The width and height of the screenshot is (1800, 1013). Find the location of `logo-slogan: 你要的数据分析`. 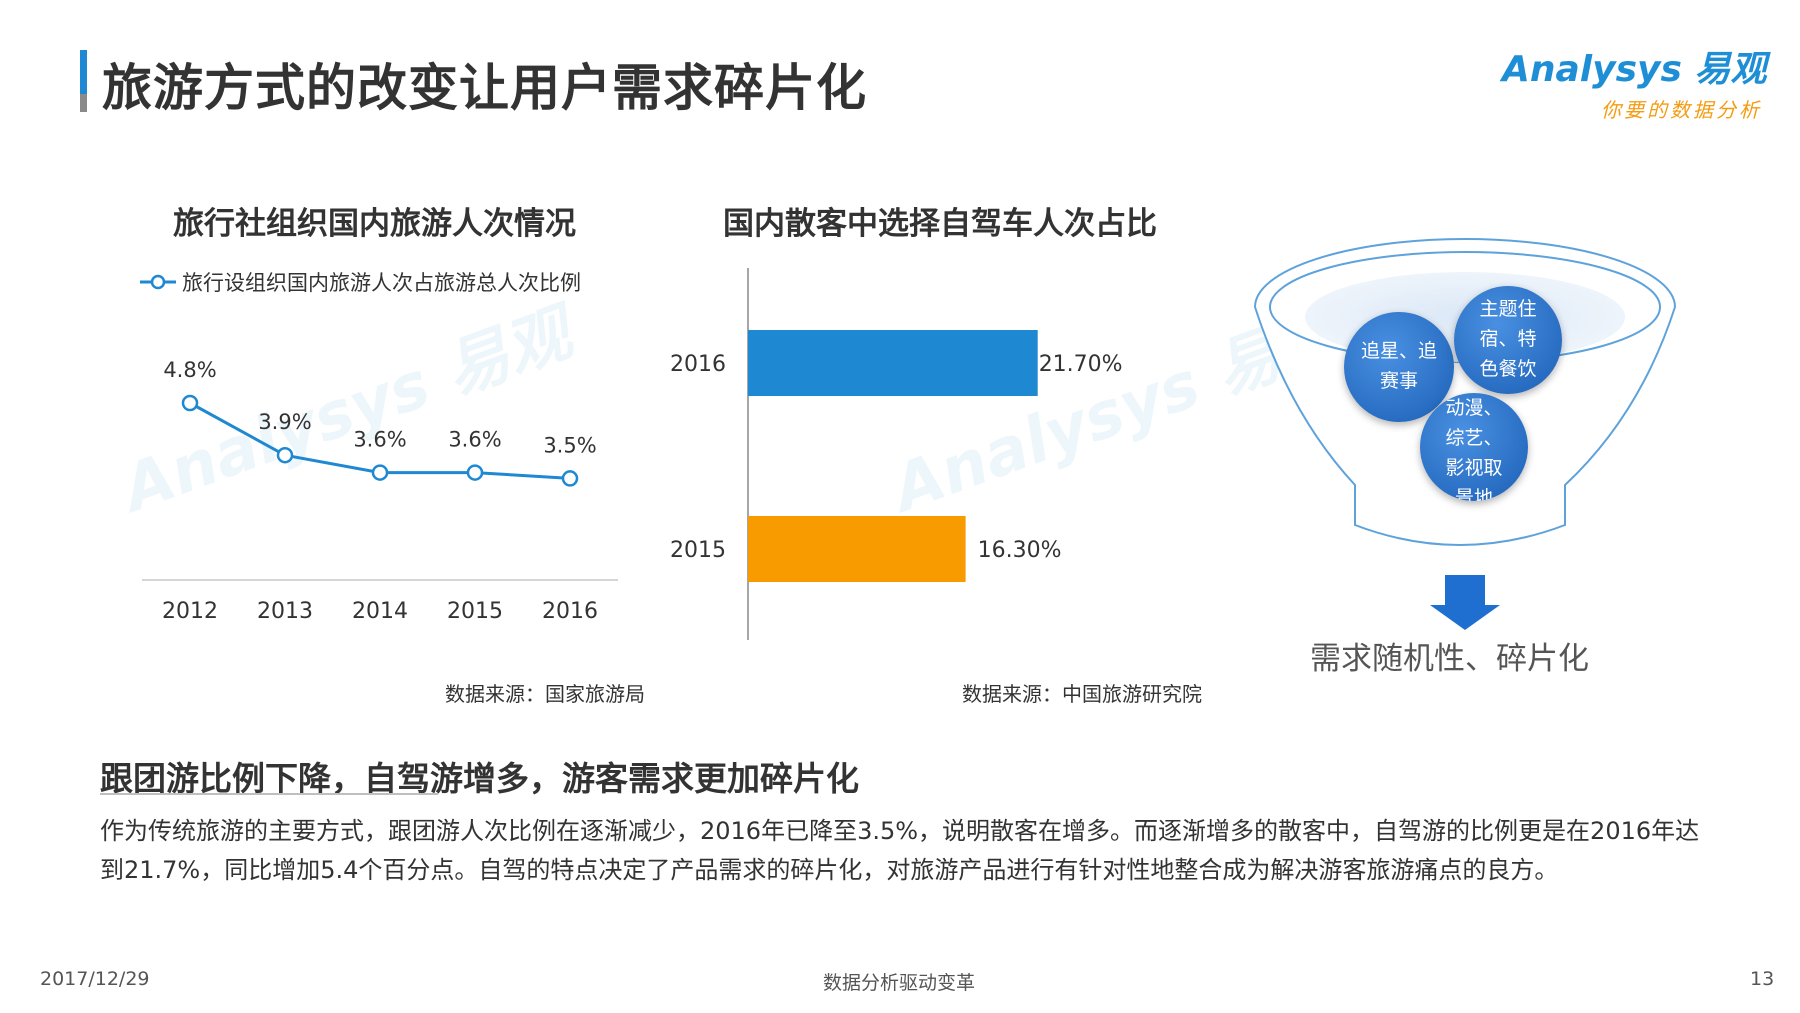

logo-slogan: 你要的数据分析 is located at coordinates (1681, 110).